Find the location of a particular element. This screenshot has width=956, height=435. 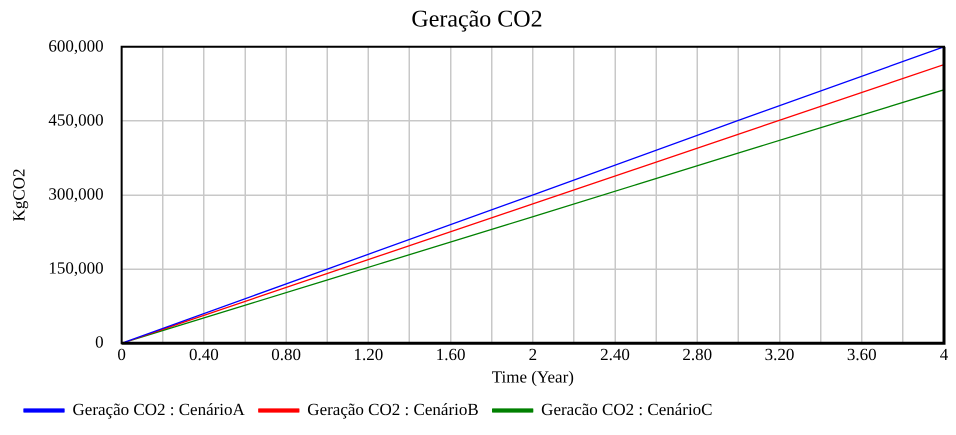

y-tick-label: 600,000 is located at coordinates (76, 46).